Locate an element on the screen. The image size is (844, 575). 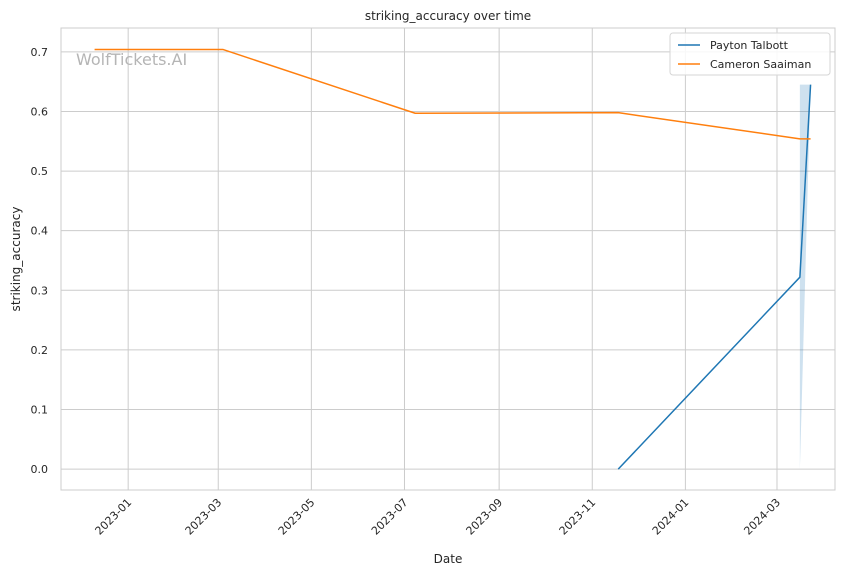
watermark: WolfTickets.AI is located at coordinates (131, 59).